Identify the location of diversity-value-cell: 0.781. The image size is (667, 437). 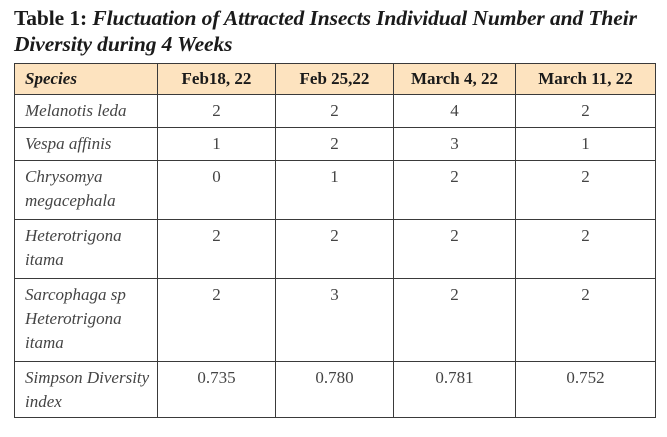
(454, 389).